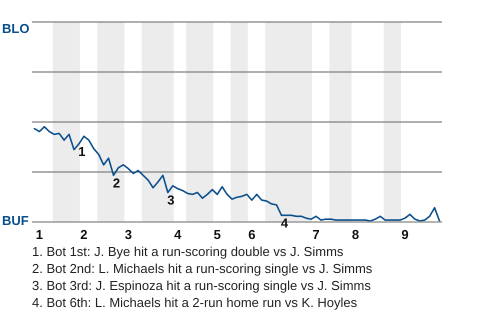 The image size is (480, 320). What do you see at coordinates (188, 251) in the screenshot?
I see `text: 1. Bot 1st: J. Bye hit a run-scoring double vs J. Simms` at bounding box center [188, 251].